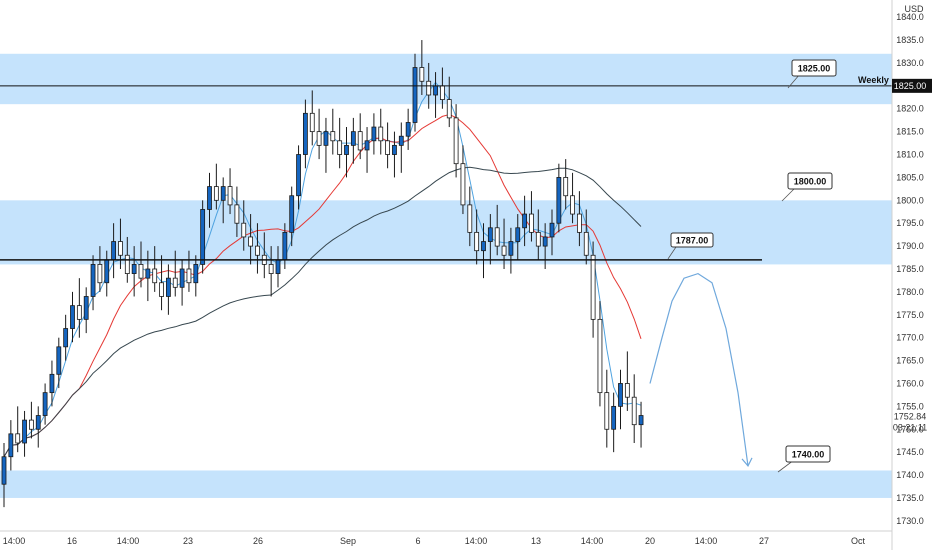 The image size is (932, 550). I want to click on price-tick-label: 1775.0, so click(910, 315).